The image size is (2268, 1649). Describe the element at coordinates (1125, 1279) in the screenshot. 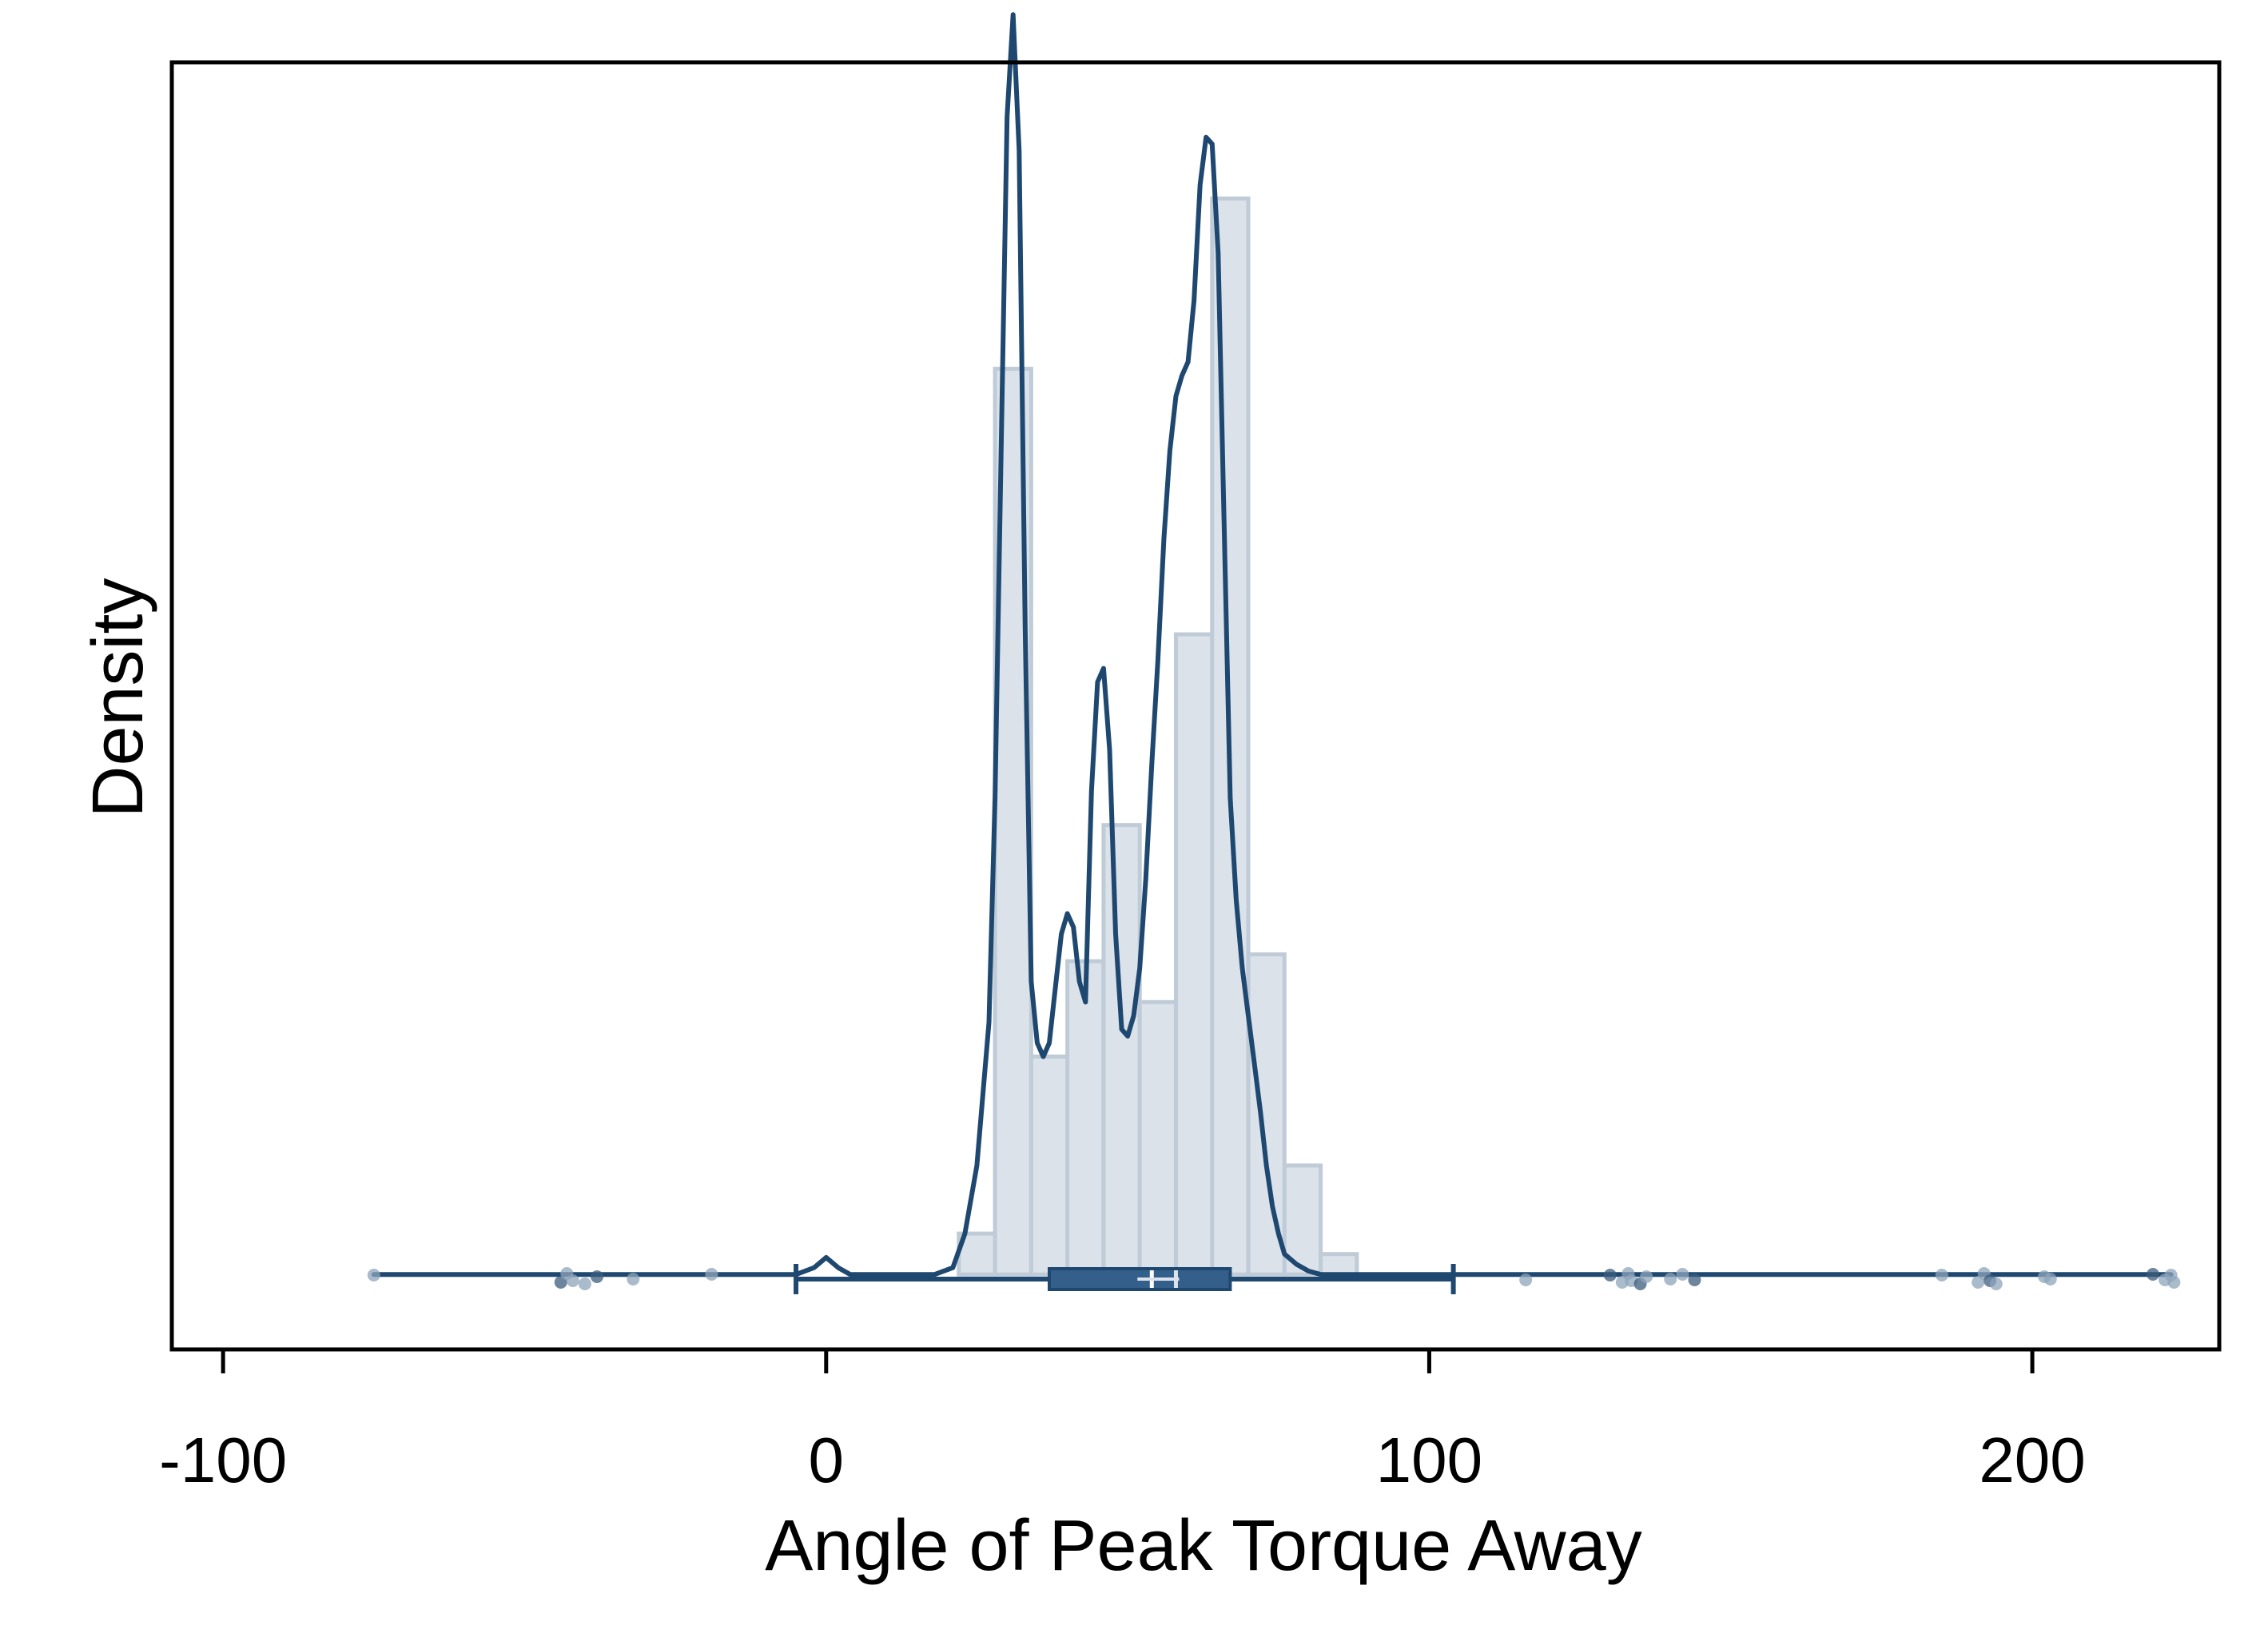

I see `boxplot` at that location.